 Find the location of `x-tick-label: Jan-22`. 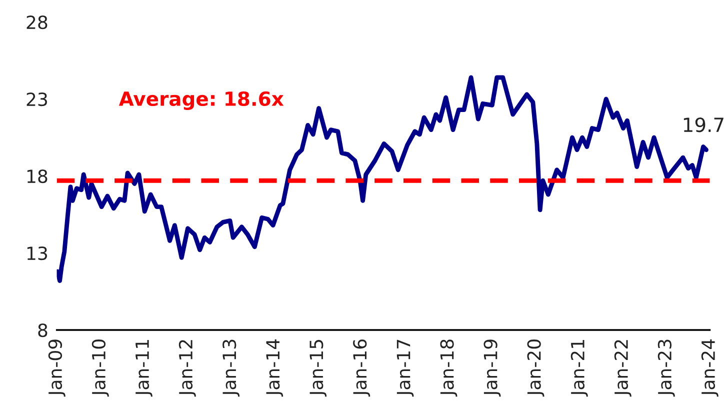

x-tick-label: Jan-22 is located at coordinates (623, 368).